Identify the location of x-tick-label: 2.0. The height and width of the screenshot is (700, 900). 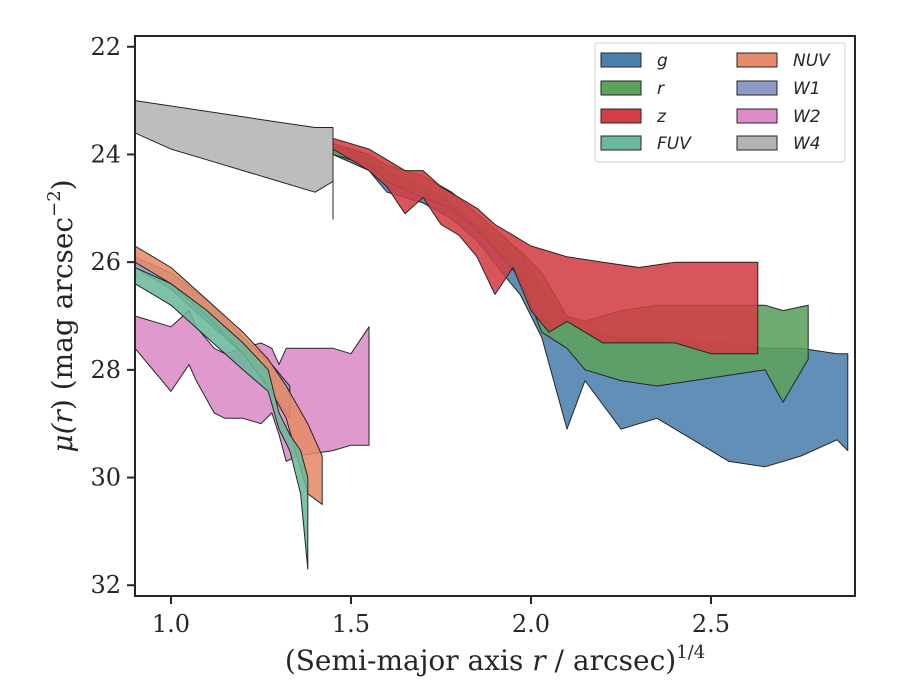
(531, 624).